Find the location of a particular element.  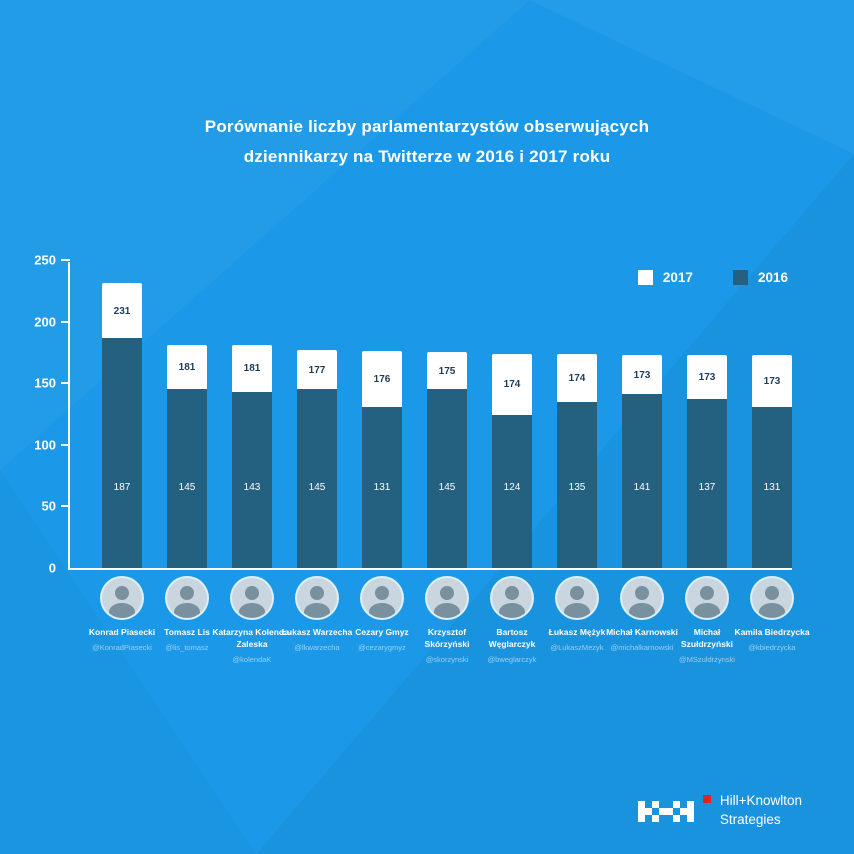

y-axis-tick-label: 150 is located at coordinates (45, 383).